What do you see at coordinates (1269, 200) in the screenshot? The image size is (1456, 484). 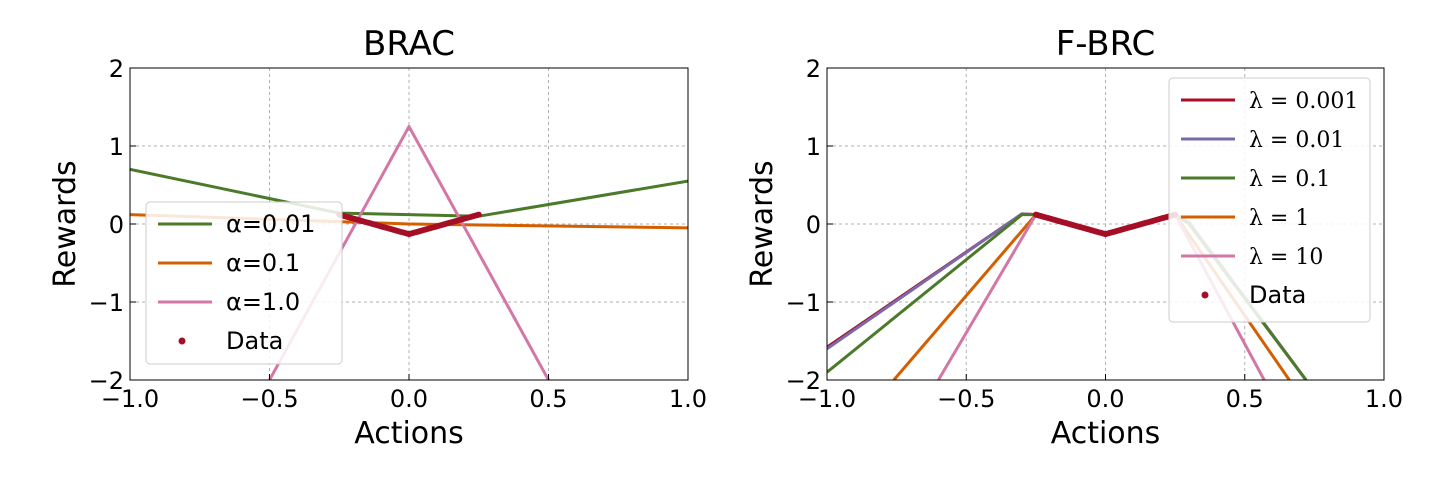 I see `chart-1-legend: λ = 0.001 λ = 0.01 λ = 0.1 λ = 1 λ = 10 Data` at bounding box center [1269, 200].